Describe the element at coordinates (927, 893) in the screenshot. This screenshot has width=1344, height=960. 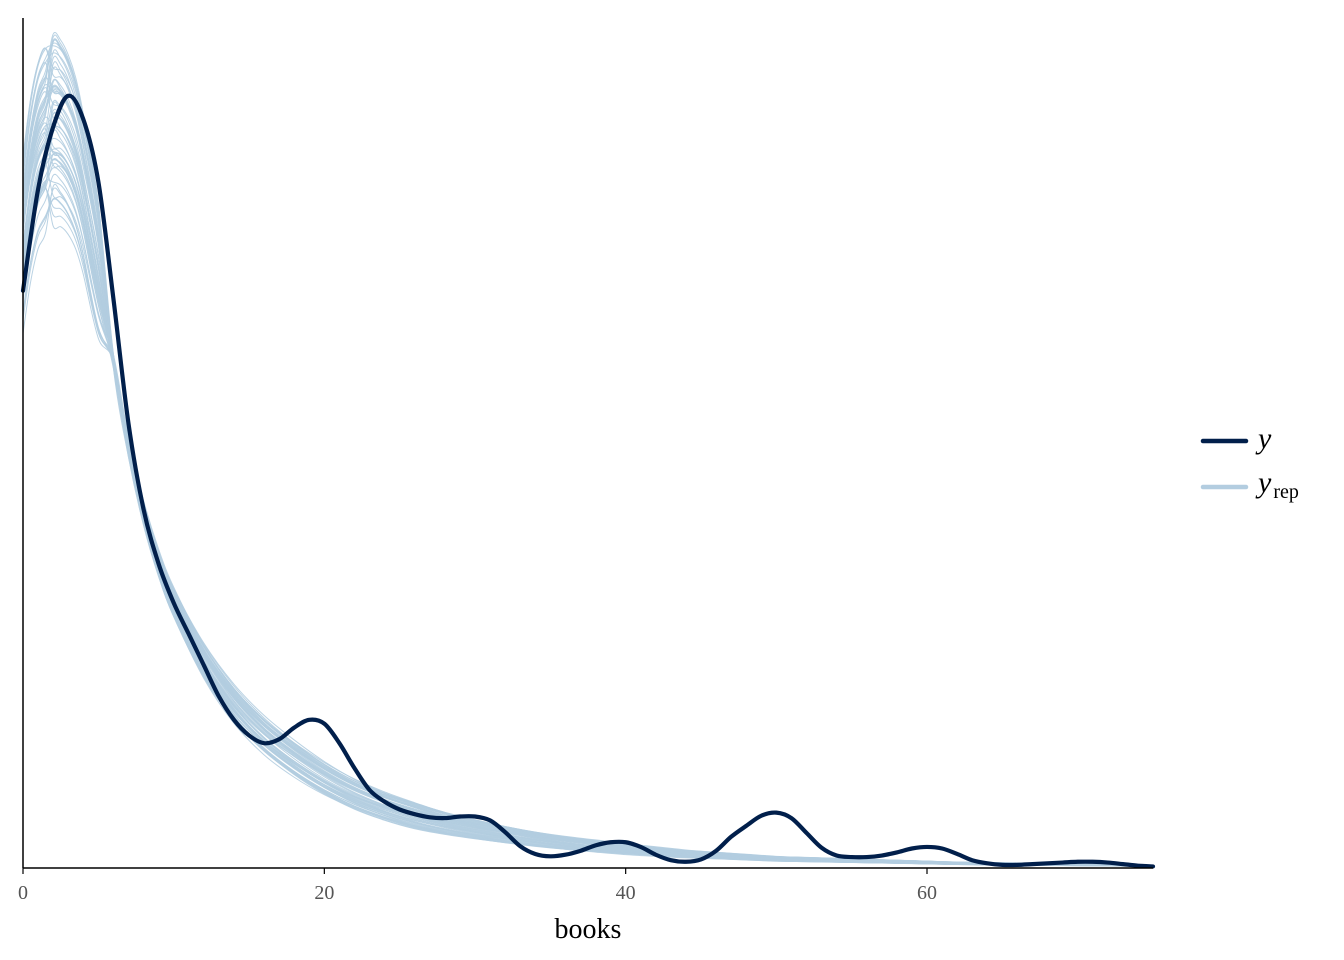
I see `x-tick-label: 60` at that location.